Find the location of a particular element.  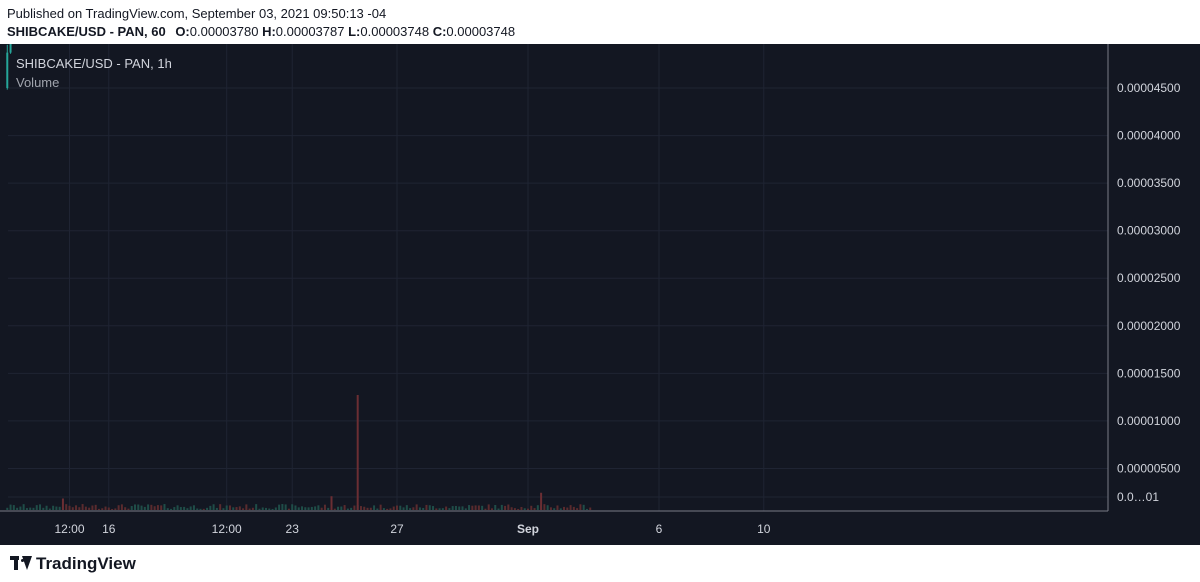

brand: TradingView is located at coordinates (73, 564).